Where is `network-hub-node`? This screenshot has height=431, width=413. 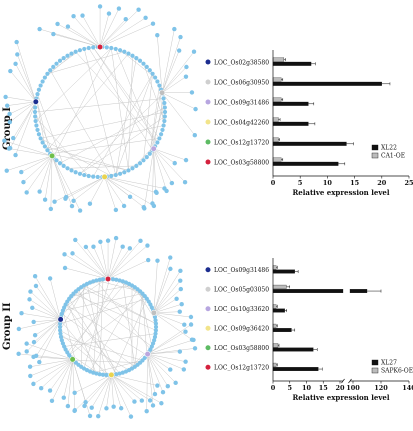
network-hub-node is located at coordinates (147, 354).